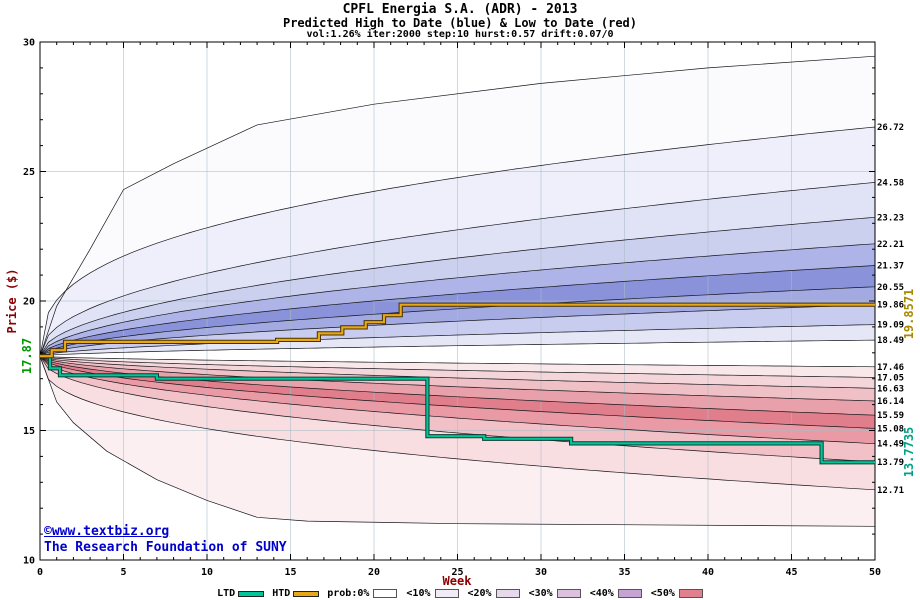 The height and width of the screenshot is (600, 920). I want to click on htd-line, so click(457, 330).